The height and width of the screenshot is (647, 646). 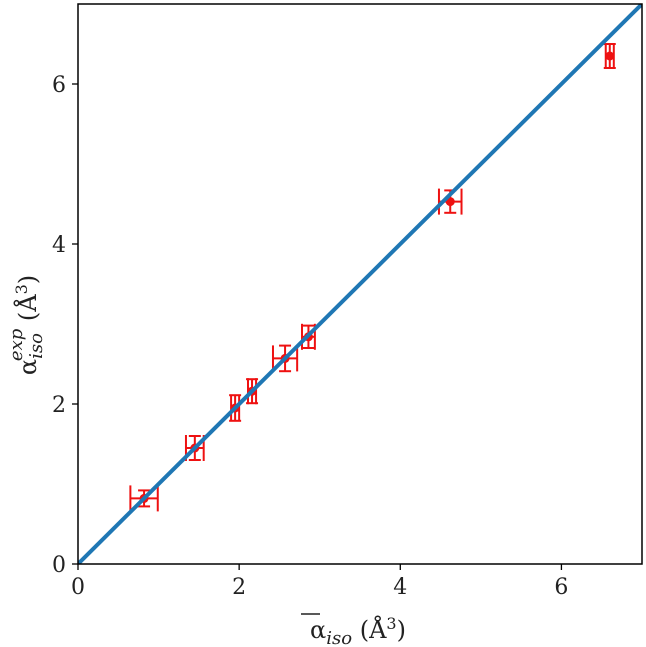 I want to click on x-tick-label: 4, so click(x=400, y=587).